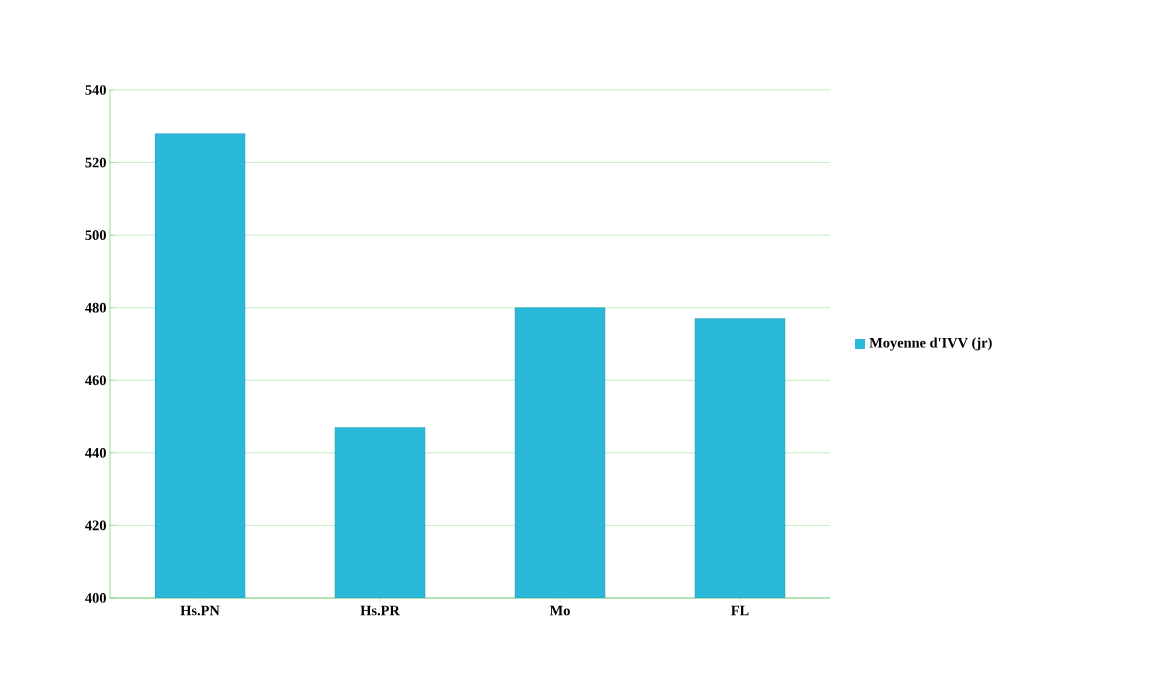 Image resolution: width=1164 pixels, height=690 pixels. What do you see at coordinates (200, 610) in the screenshot?
I see `x-tick-label: Hs.PN` at bounding box center [200, 610].